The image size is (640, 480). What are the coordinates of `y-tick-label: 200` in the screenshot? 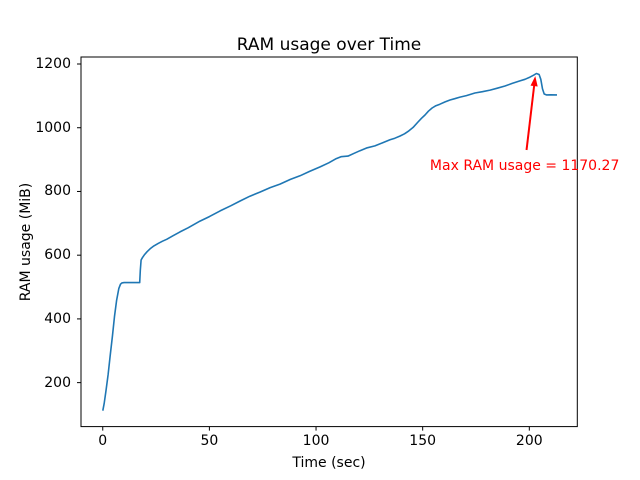 It's located at (57, 382).